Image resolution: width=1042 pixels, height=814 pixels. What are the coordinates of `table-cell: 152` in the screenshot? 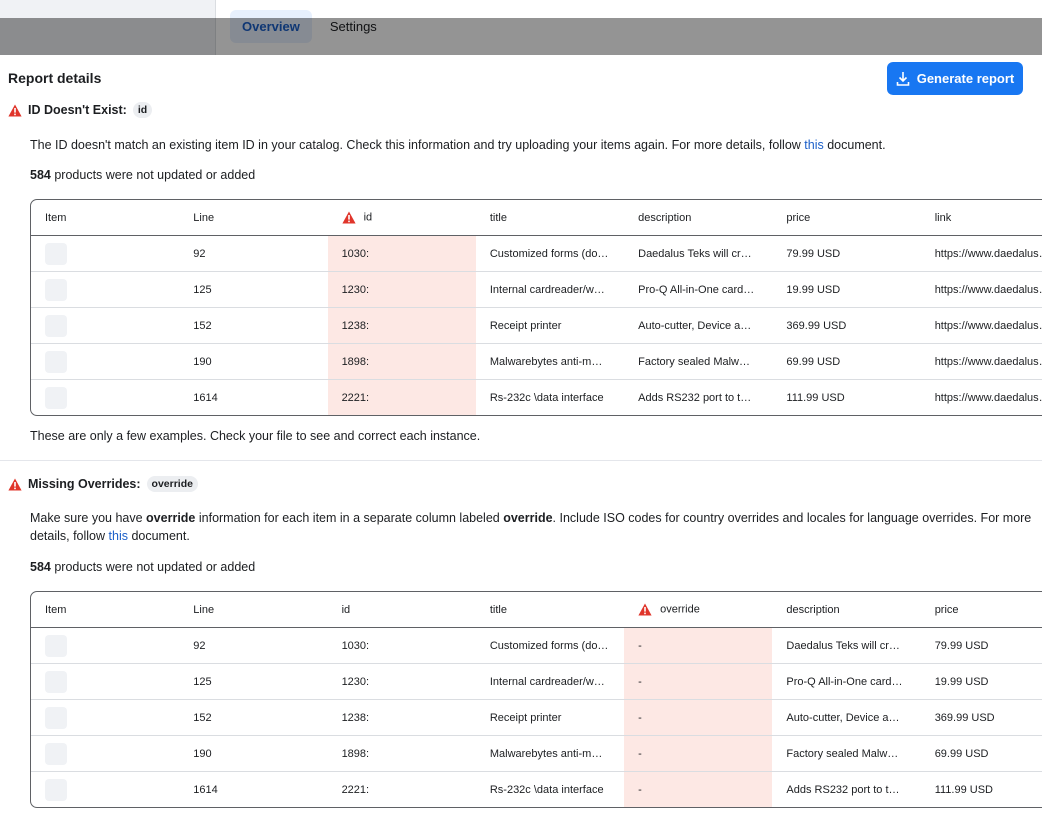 It's located at (253, 717).